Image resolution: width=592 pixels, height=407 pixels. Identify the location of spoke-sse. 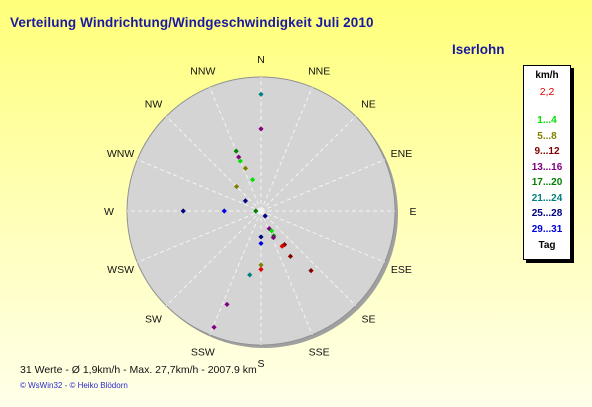
(286, 272).